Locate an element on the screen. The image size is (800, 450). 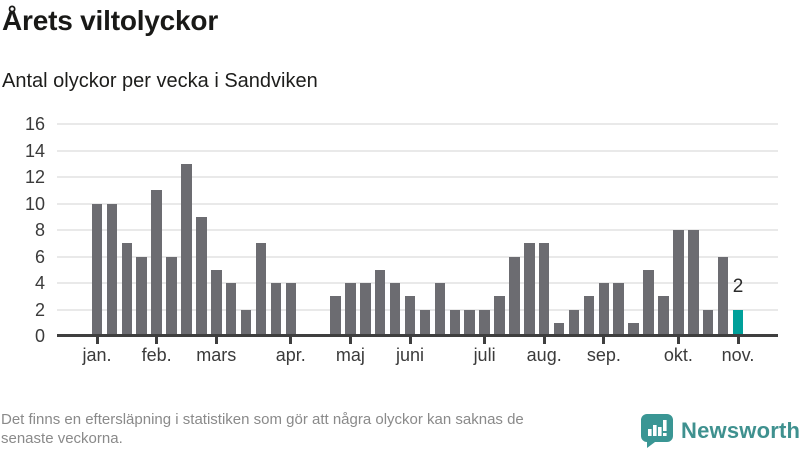
y-axis-tick-label: 10 is located at coordinates (34, 203).